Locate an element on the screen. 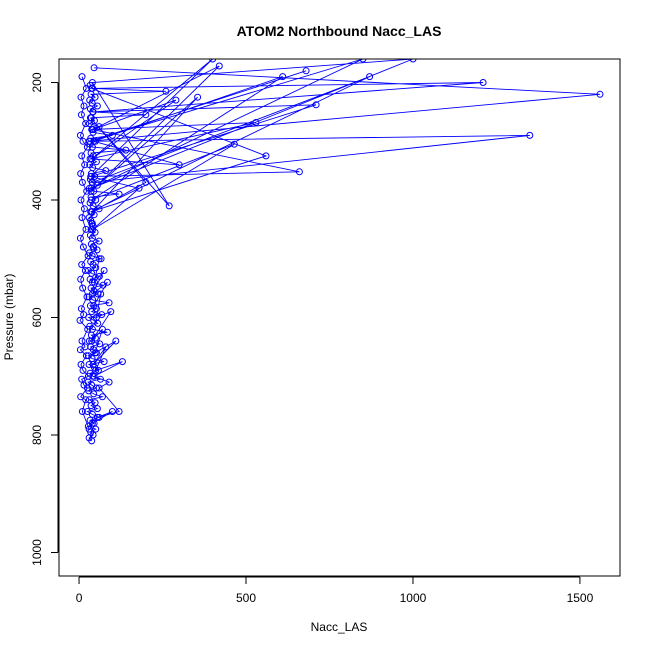 This screenshot has width=650, height=650. x-axis: 0 500 1000 1500 is located at coordinates (335, 590).